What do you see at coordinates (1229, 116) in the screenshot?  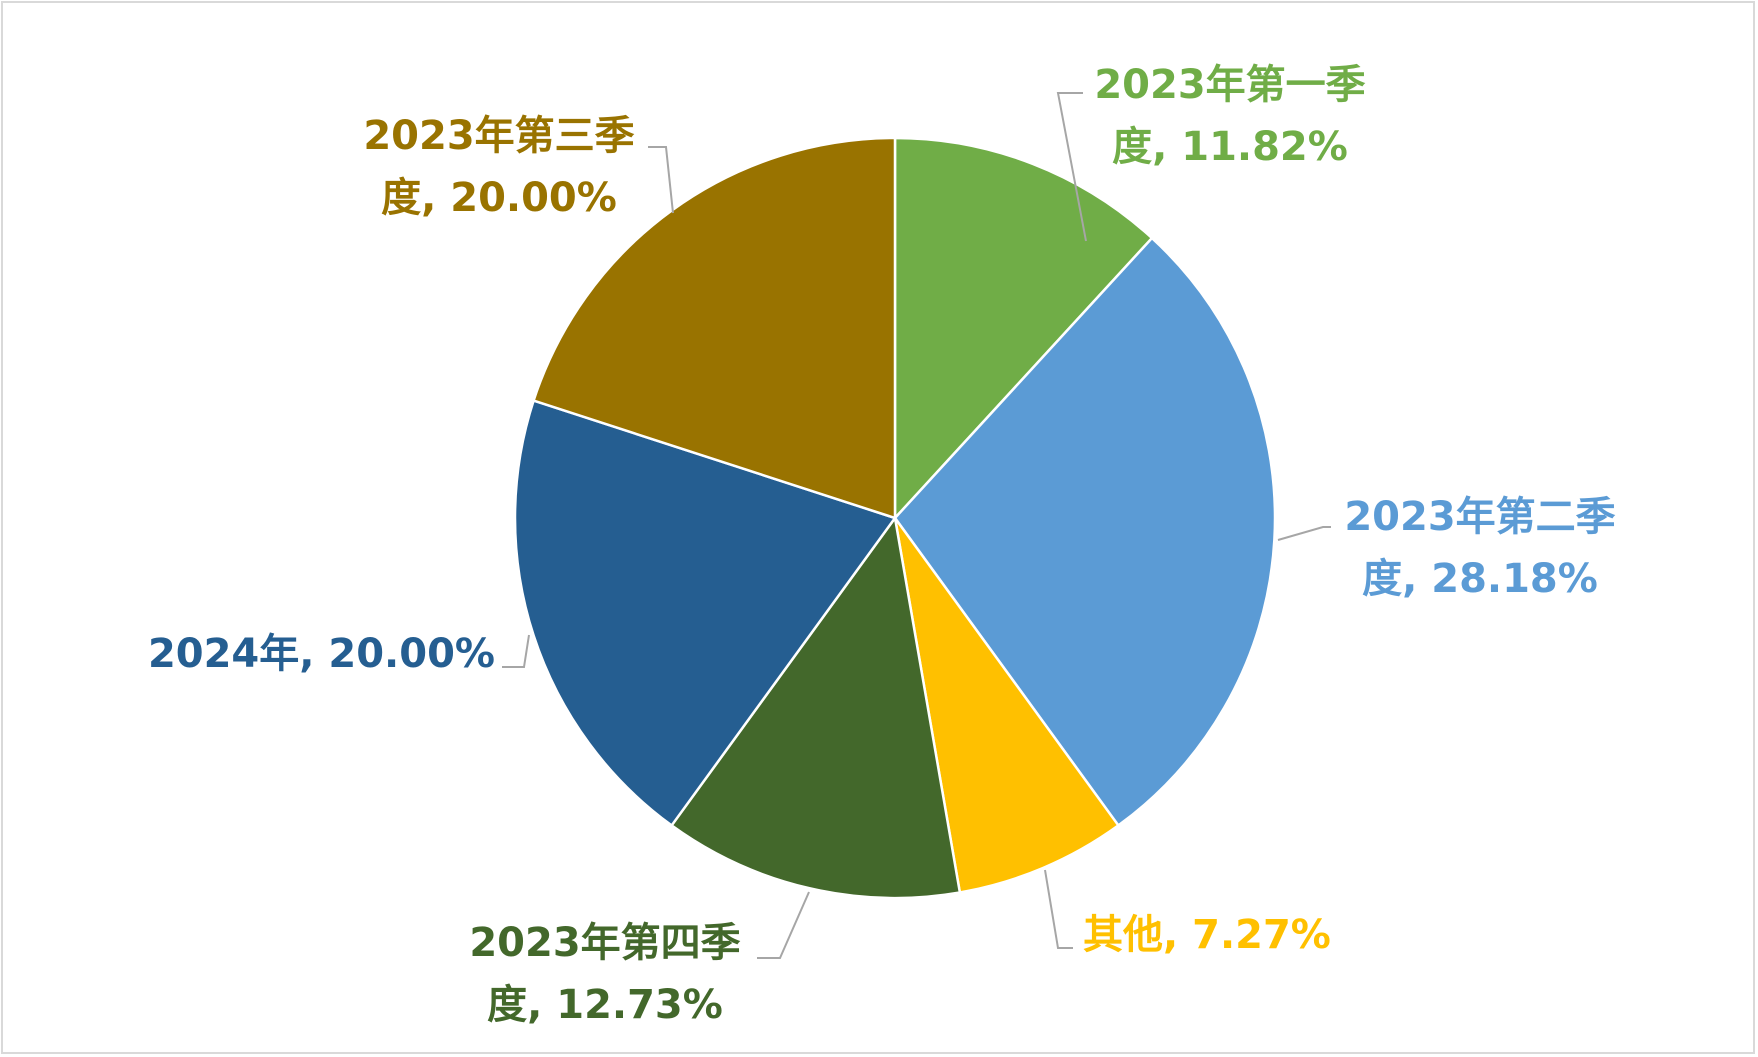 I see `data-label-1: 2023年第一季度, 11.82%` at bounding box center [1229, 116].